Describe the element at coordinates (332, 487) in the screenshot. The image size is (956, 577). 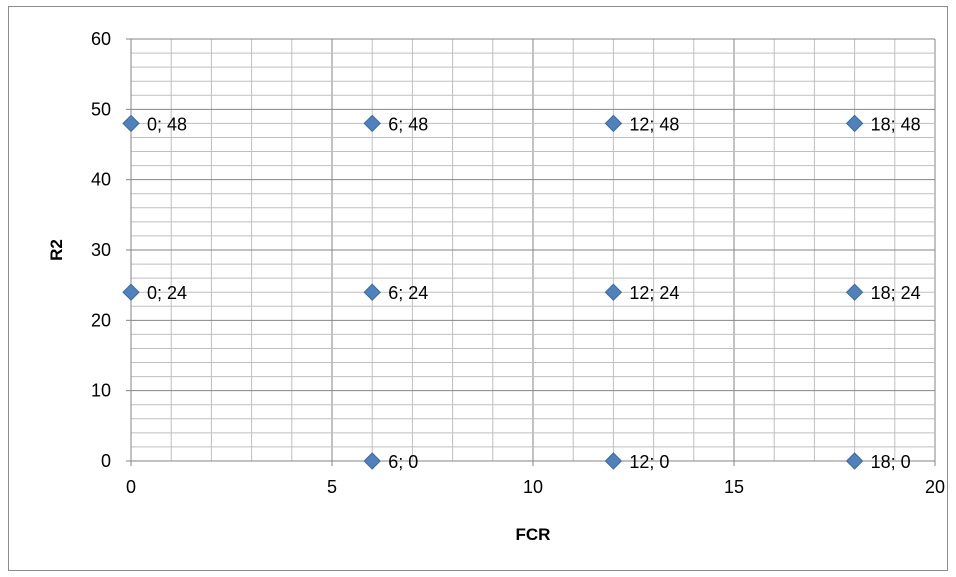
I see `x-tick-label: 5` at that location.